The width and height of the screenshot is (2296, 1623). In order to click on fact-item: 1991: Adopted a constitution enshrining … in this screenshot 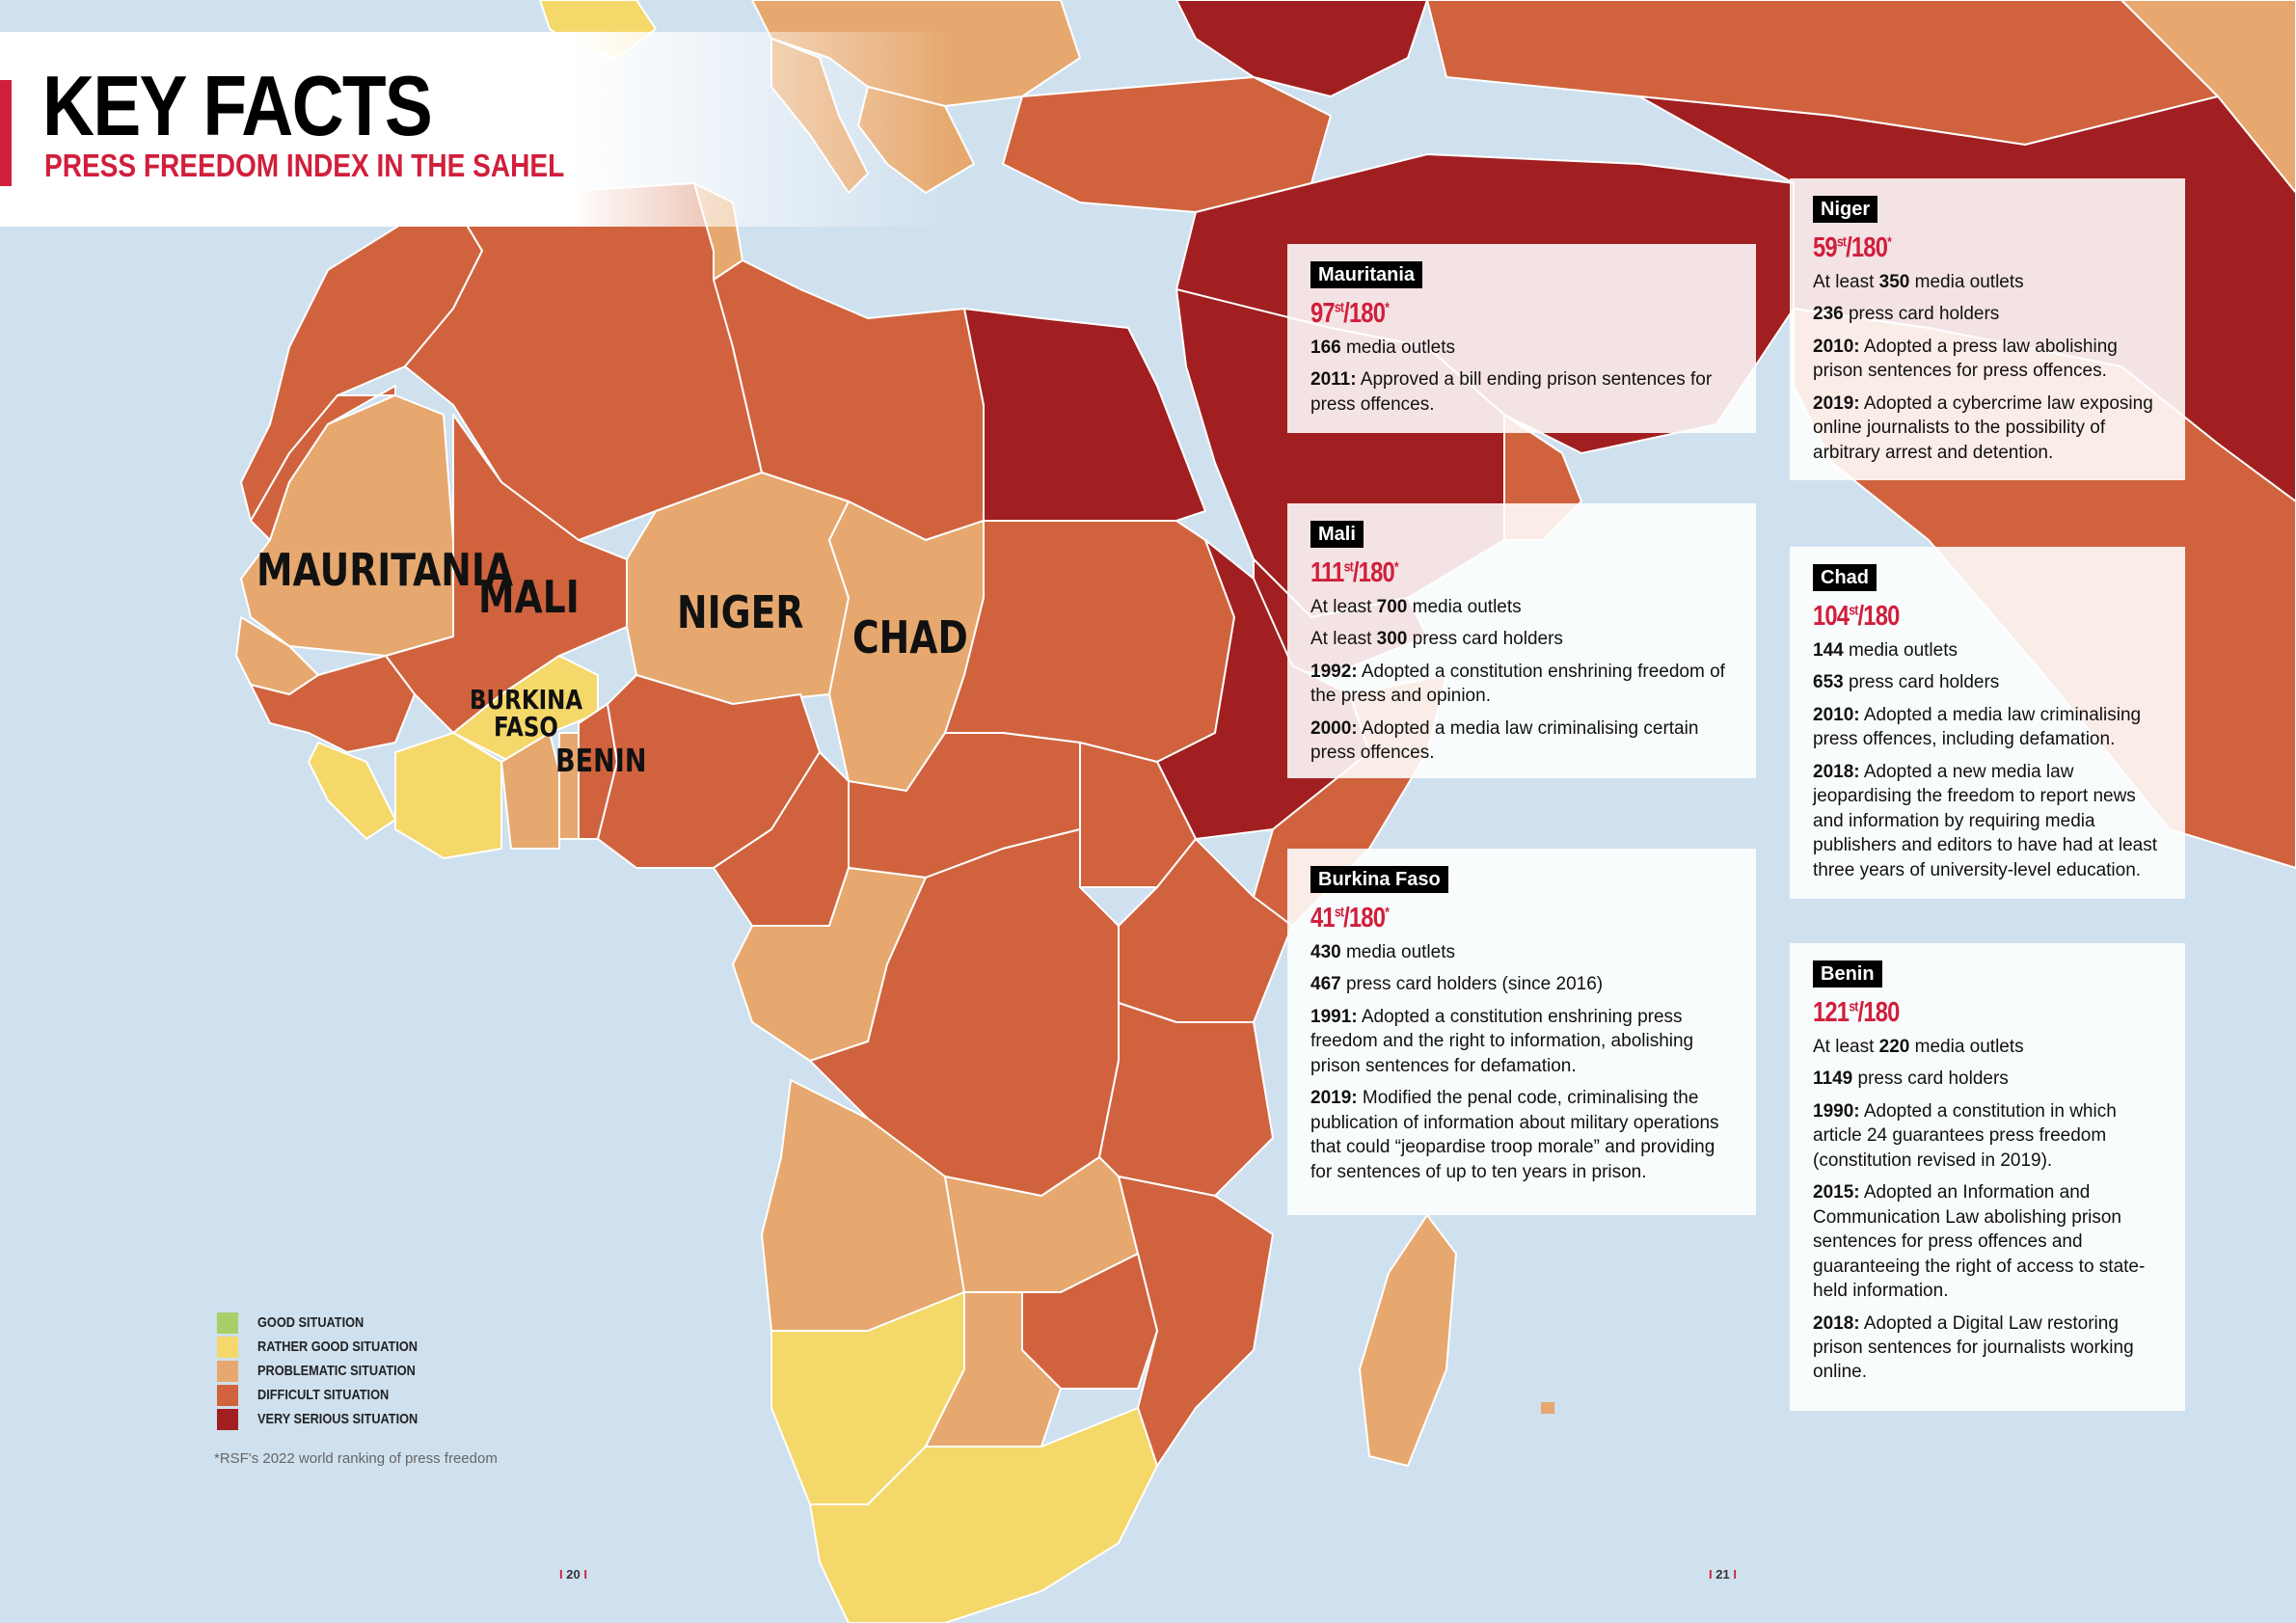, I will do `click(1502, 1041)`.